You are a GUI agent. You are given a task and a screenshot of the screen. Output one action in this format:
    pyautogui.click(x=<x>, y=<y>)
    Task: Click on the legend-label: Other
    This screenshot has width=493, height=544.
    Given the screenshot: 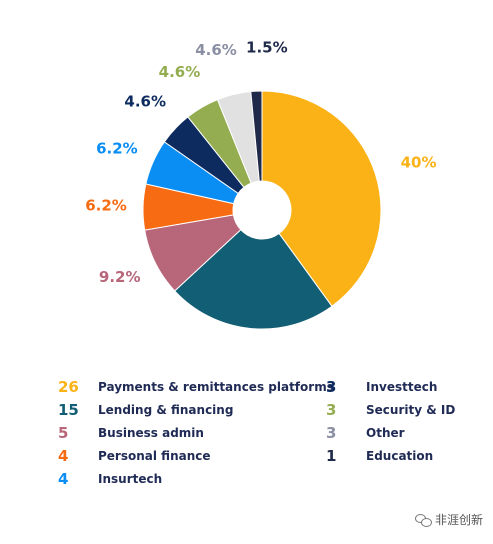 What is the action you would take?
    pyautogui.click(x=385, y=433)
    